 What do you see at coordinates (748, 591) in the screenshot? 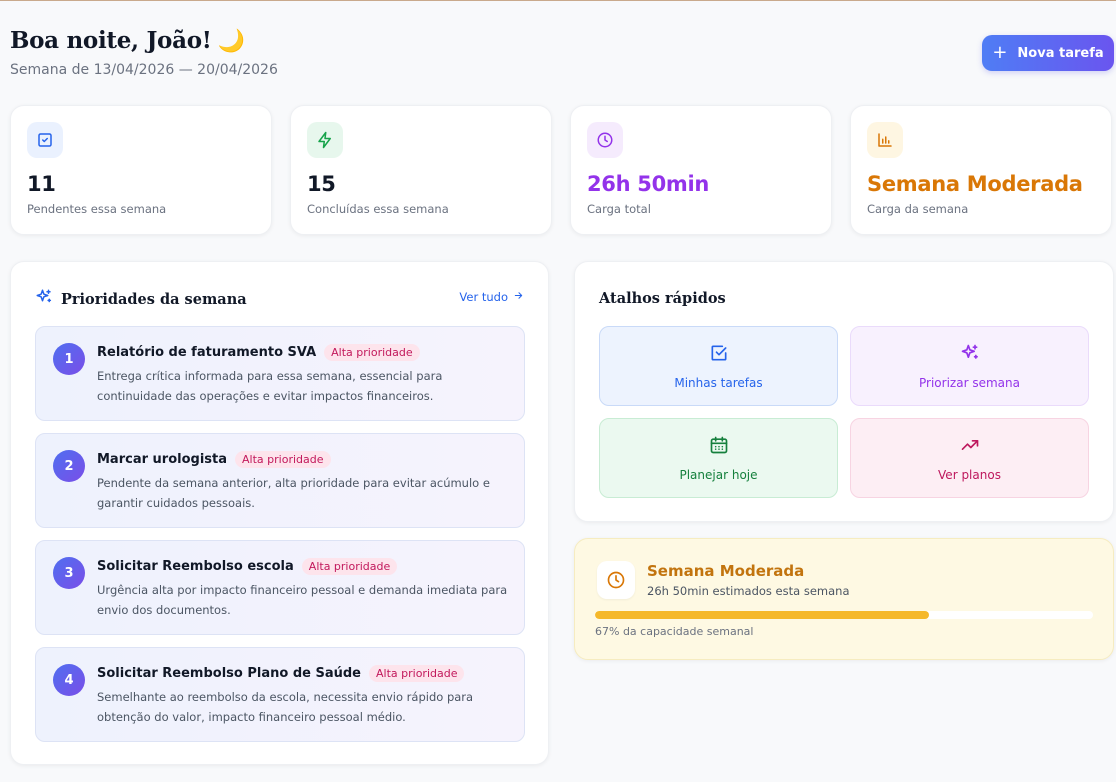
I see `week-load-subtitle: 26h 50min estimados esta semana` at bounding box center [748, 591].